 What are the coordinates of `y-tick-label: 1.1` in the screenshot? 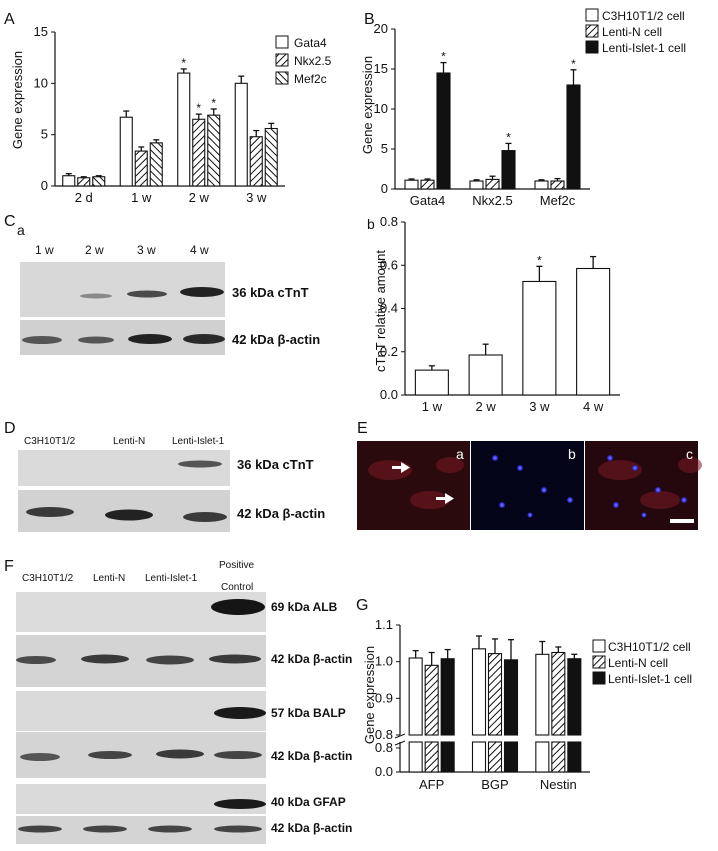 It's located at (384, 624).